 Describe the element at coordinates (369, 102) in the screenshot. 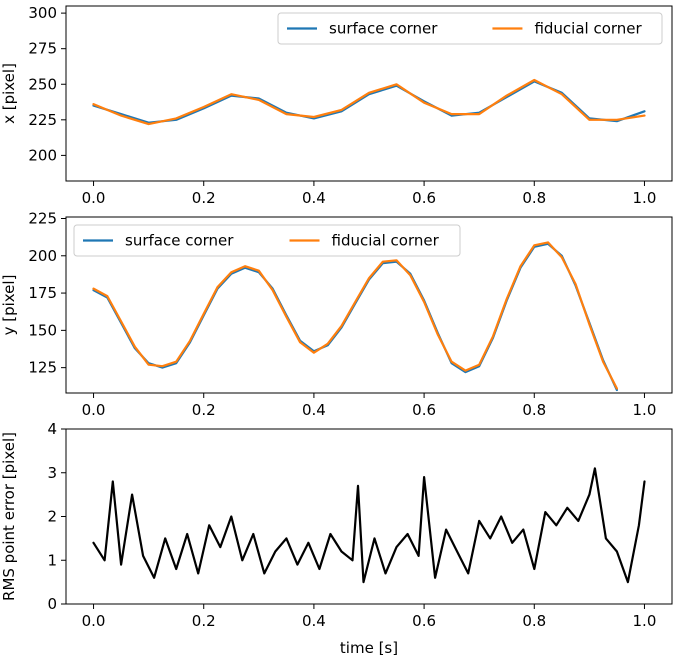

I see `series-line-fiducial-corner` at that location.